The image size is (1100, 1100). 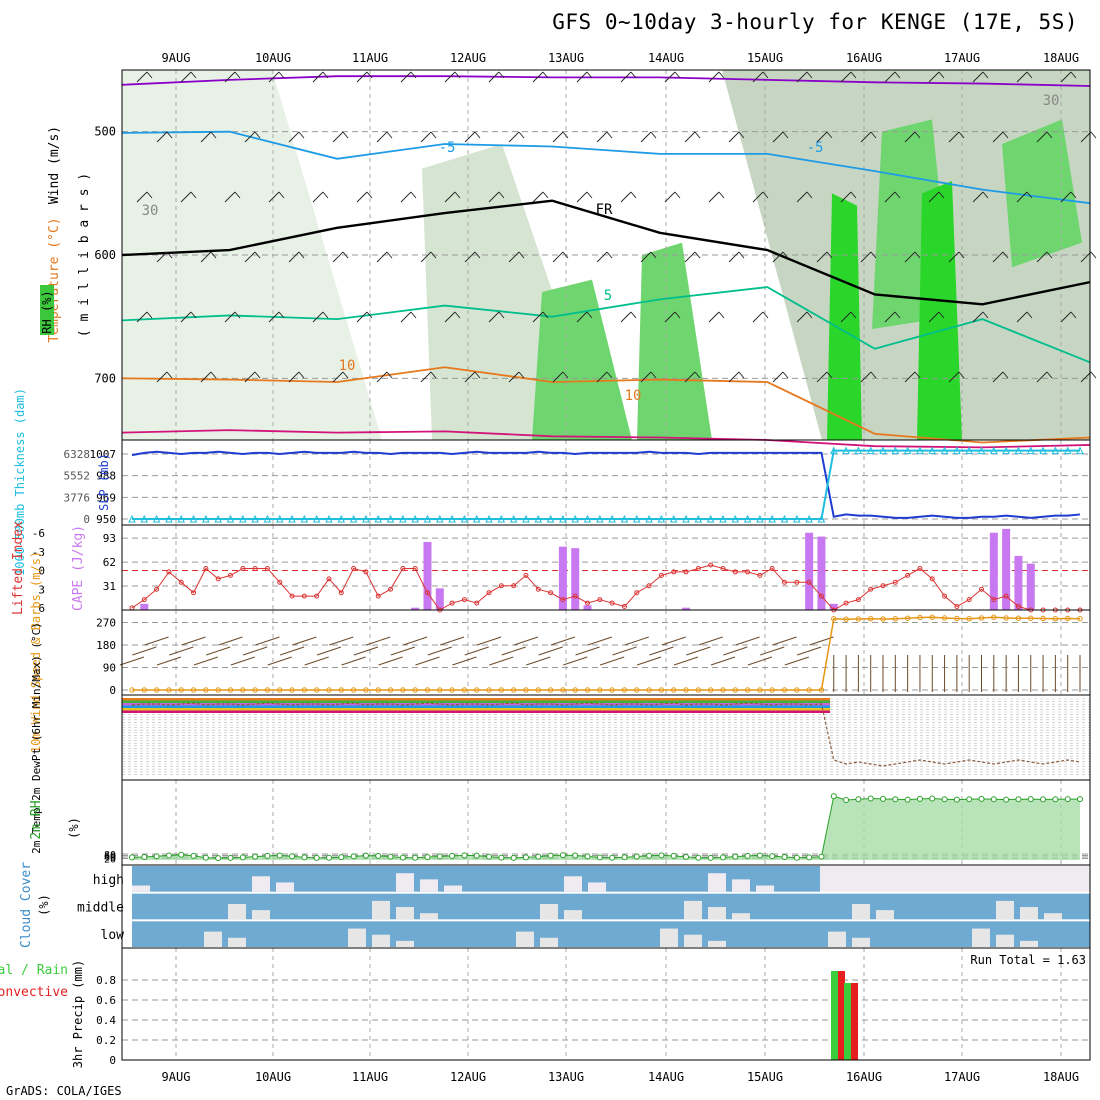 I want to click on rh-legend-swatch, so click(x=47, y=310).